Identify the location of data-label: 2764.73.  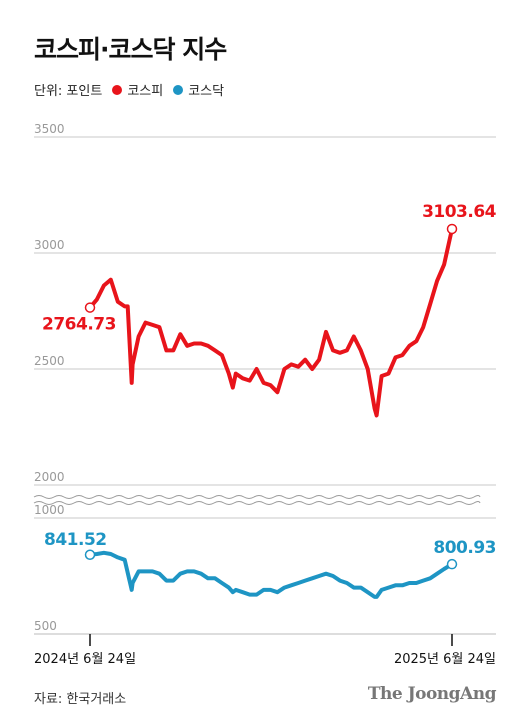
(79, 325).